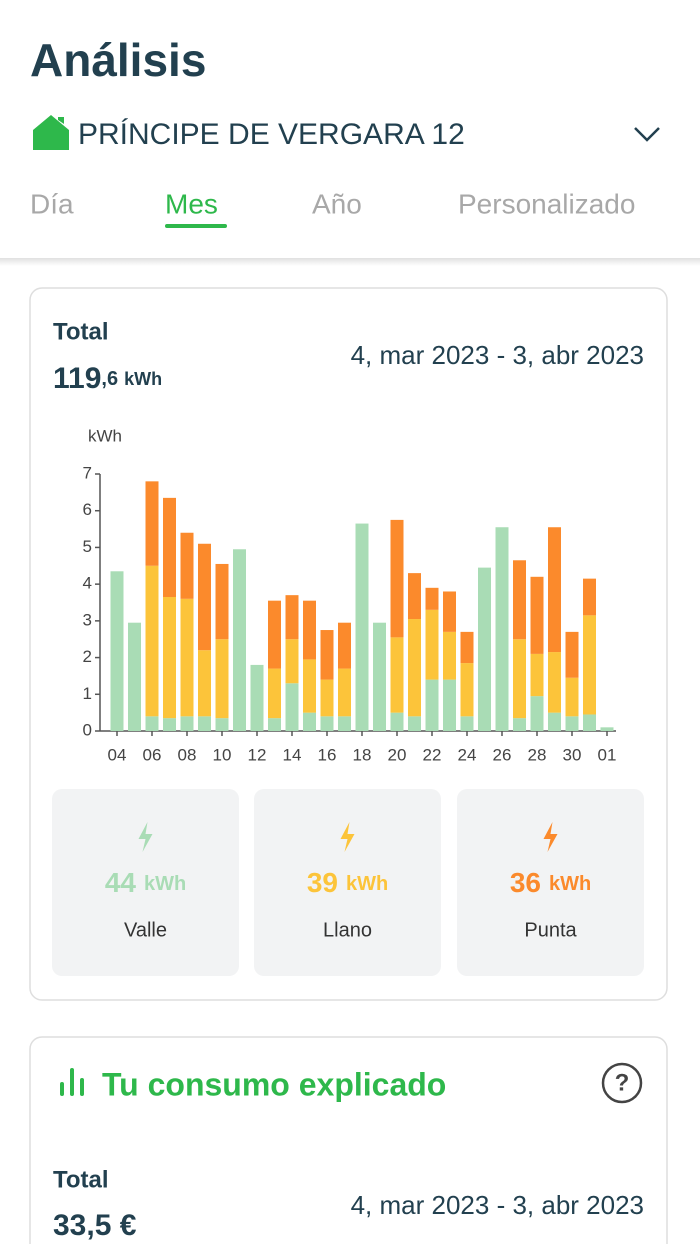  I want to click on tab-active: Mes, so click(191, 203).